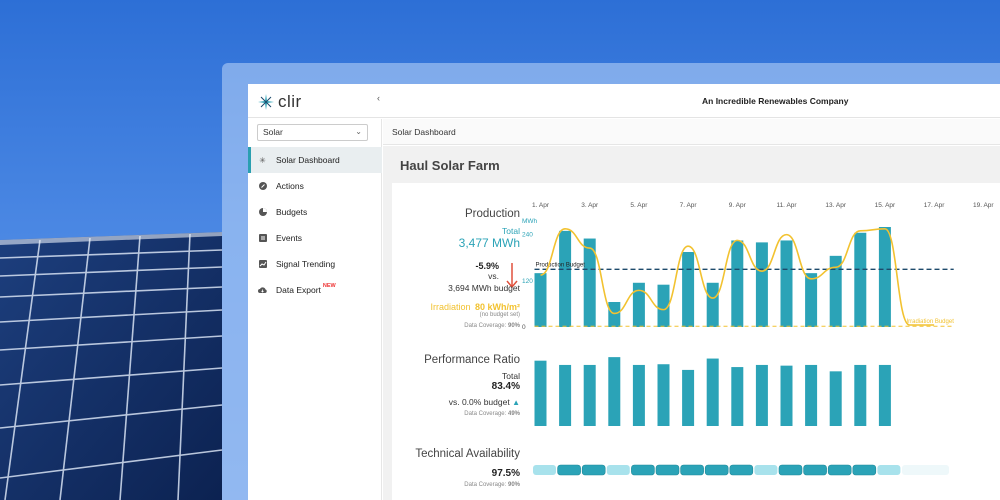 The image size is (1000, 500). I want to click on availability-total-value: 97.5%, so click(505, 473).